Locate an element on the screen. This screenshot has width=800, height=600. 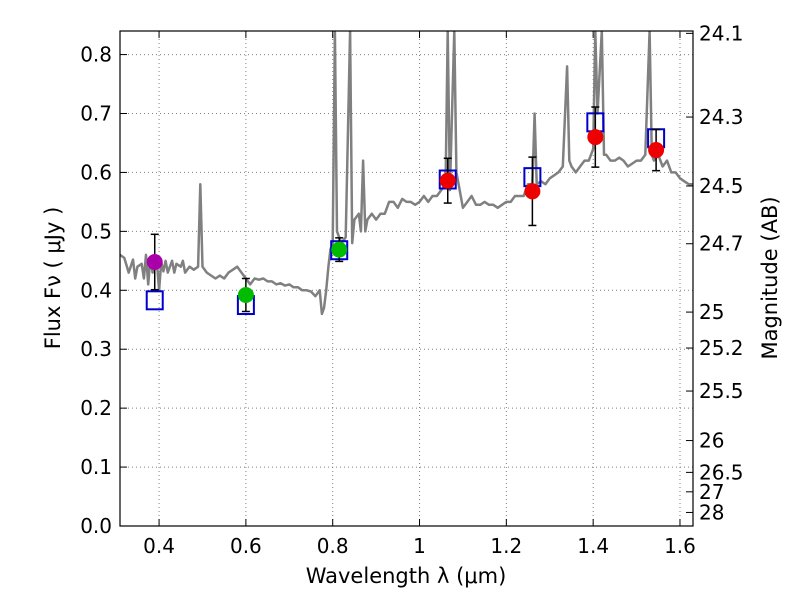
x-axis-label: Wavelength λ (μm) is located at coordinates (406, 576).